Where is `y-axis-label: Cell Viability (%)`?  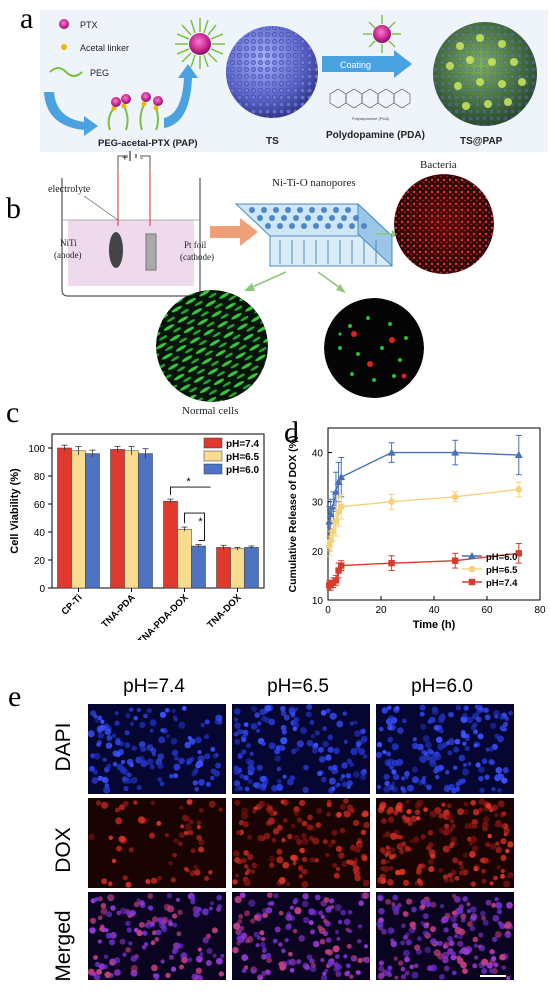 y-axis-label: Cell Viability (%) is located at coordinates (15, 511).